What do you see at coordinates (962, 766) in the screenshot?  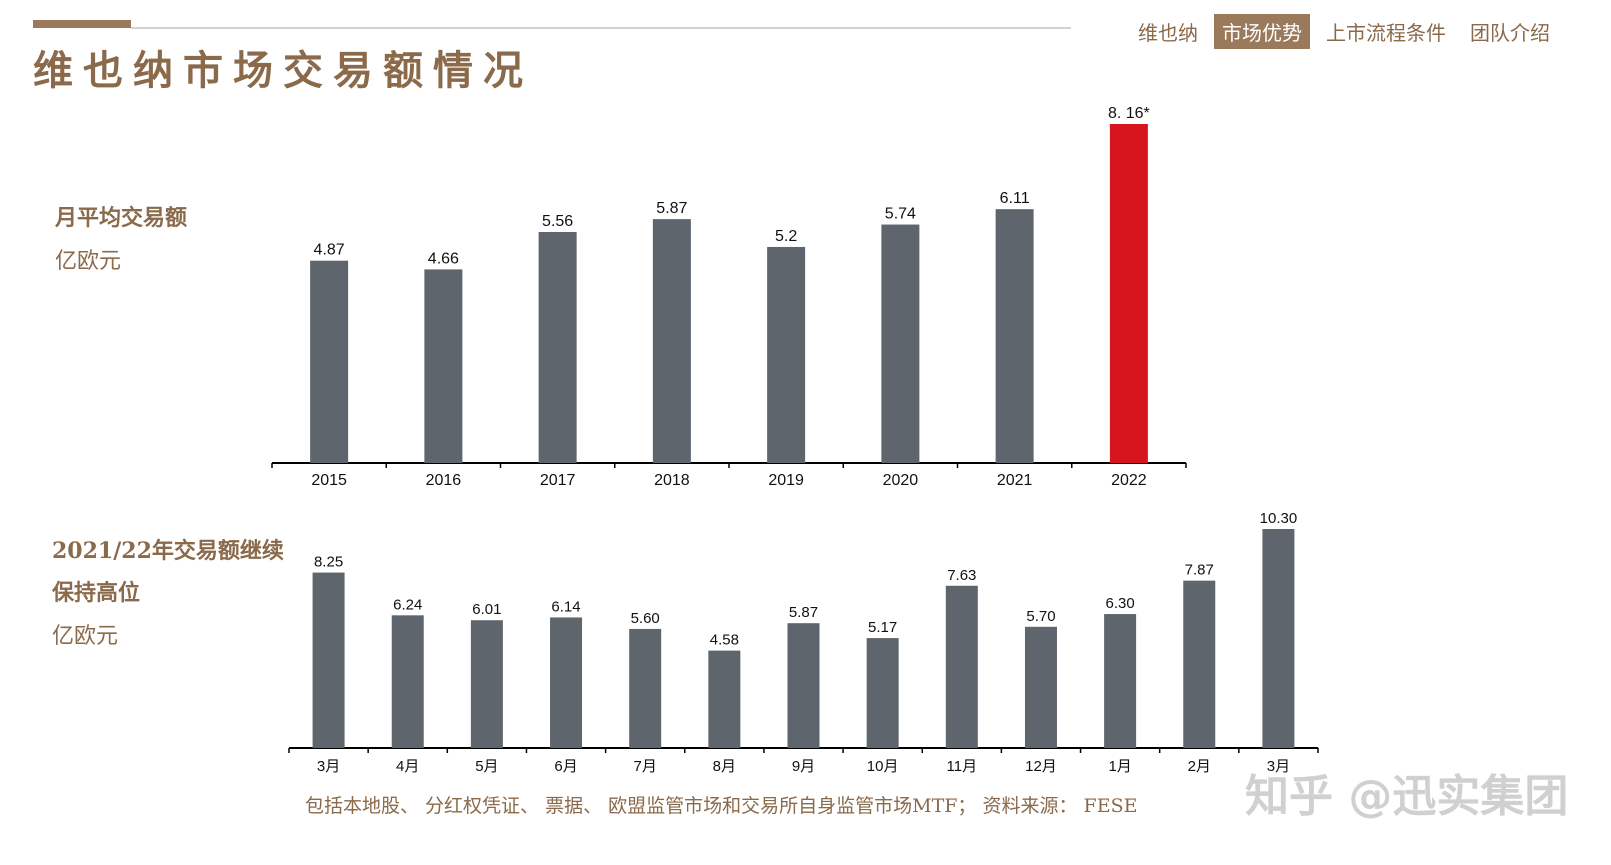 I see `monthly-category-label: 11月` at bounding box center [962, 766].